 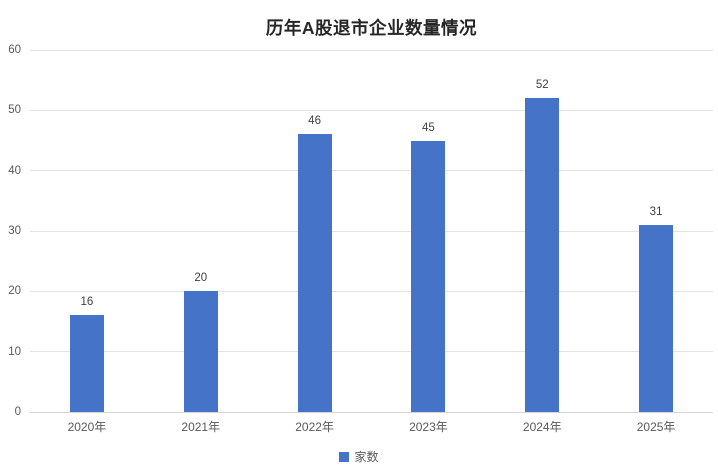 I want to click on legend: 家数, so click(x=359, y=456).